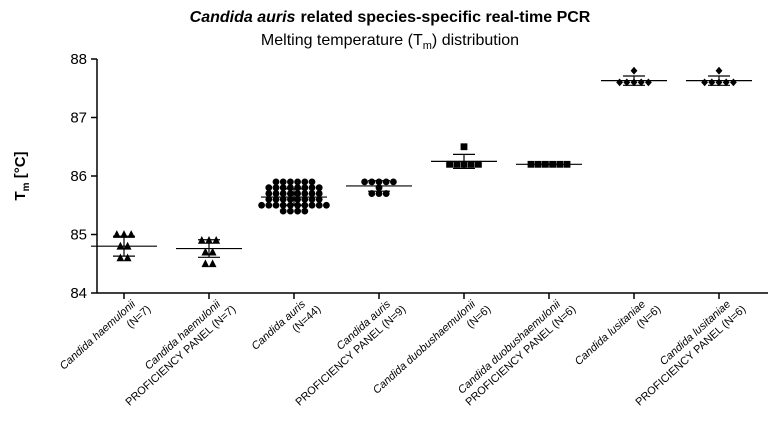  I want to click on y-label-sub: m, so click(26, 186).